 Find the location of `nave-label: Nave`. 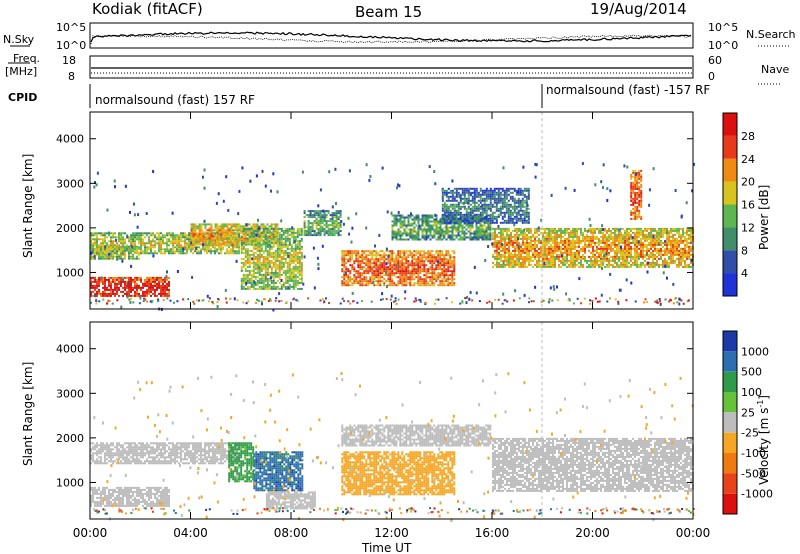

nave-label: Nave is located at coordinates (775, 69).